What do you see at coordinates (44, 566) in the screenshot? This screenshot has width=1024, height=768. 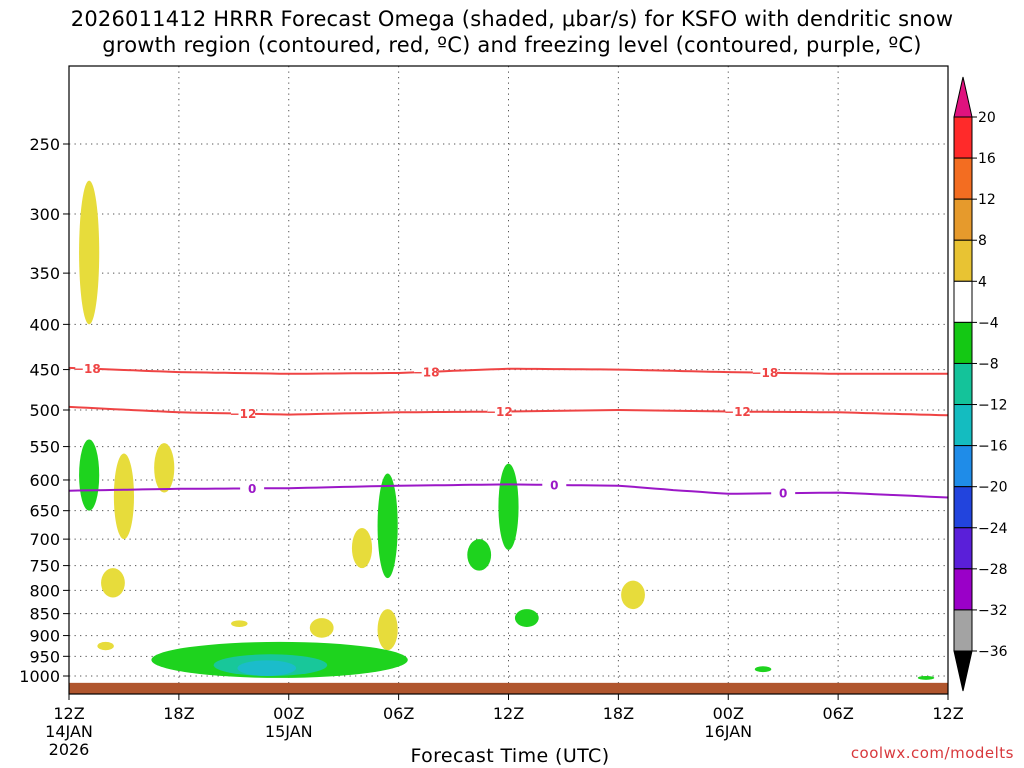 I see `y-tick-label: 750` at bounding box center [44, 566].